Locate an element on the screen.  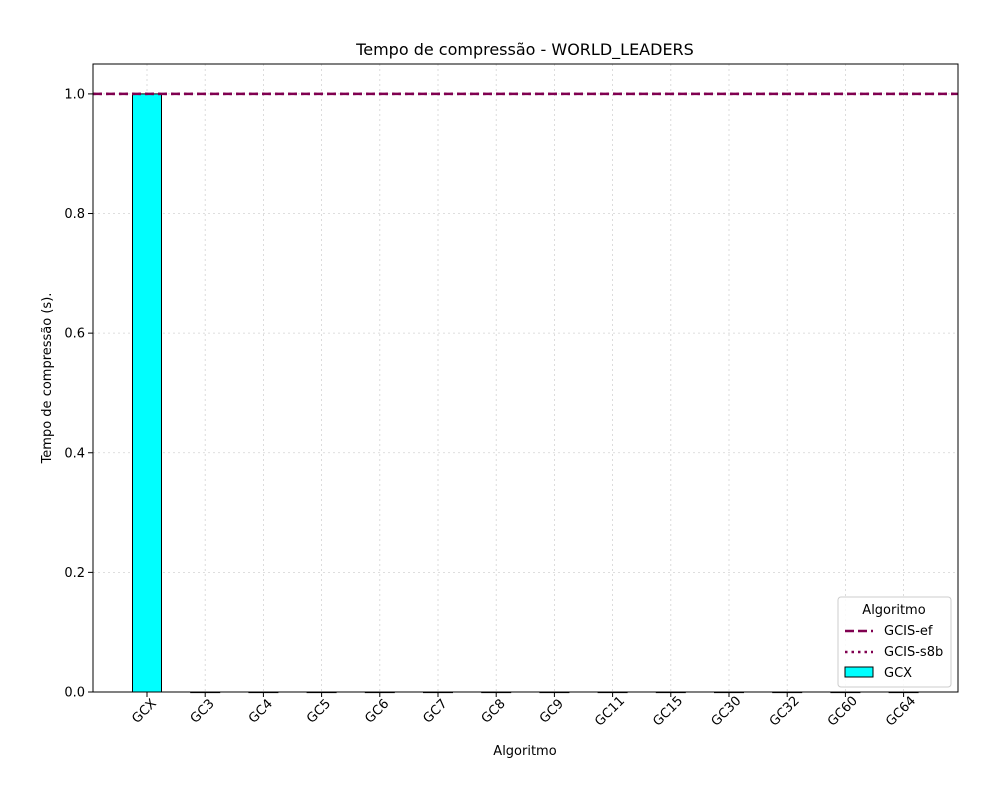
x-tick-label: GC6 is located at coordinates (377, 712).